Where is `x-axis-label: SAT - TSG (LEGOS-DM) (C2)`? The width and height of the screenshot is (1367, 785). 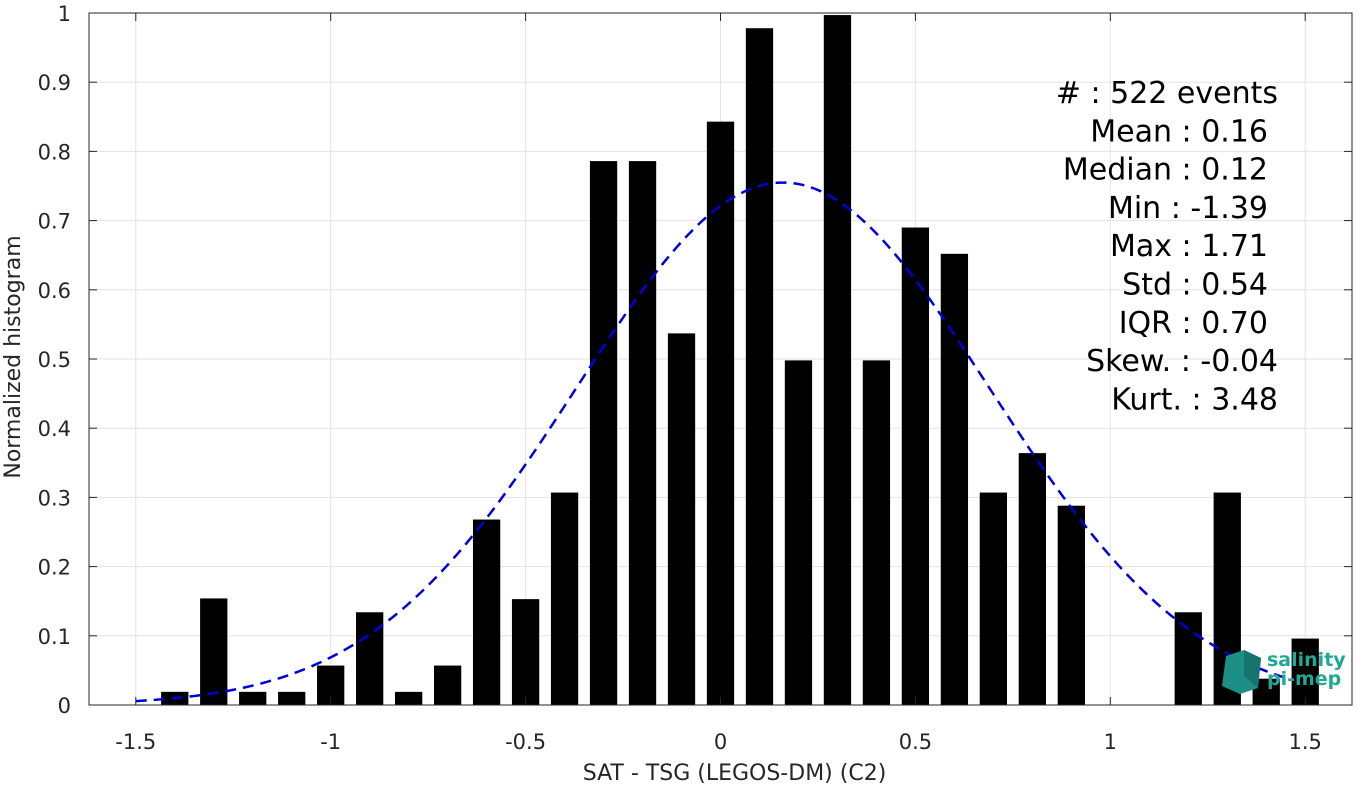
x-axis-label: SAT - TSG (LEGOS-DM) (C2) is located at coordinates (735, 773).